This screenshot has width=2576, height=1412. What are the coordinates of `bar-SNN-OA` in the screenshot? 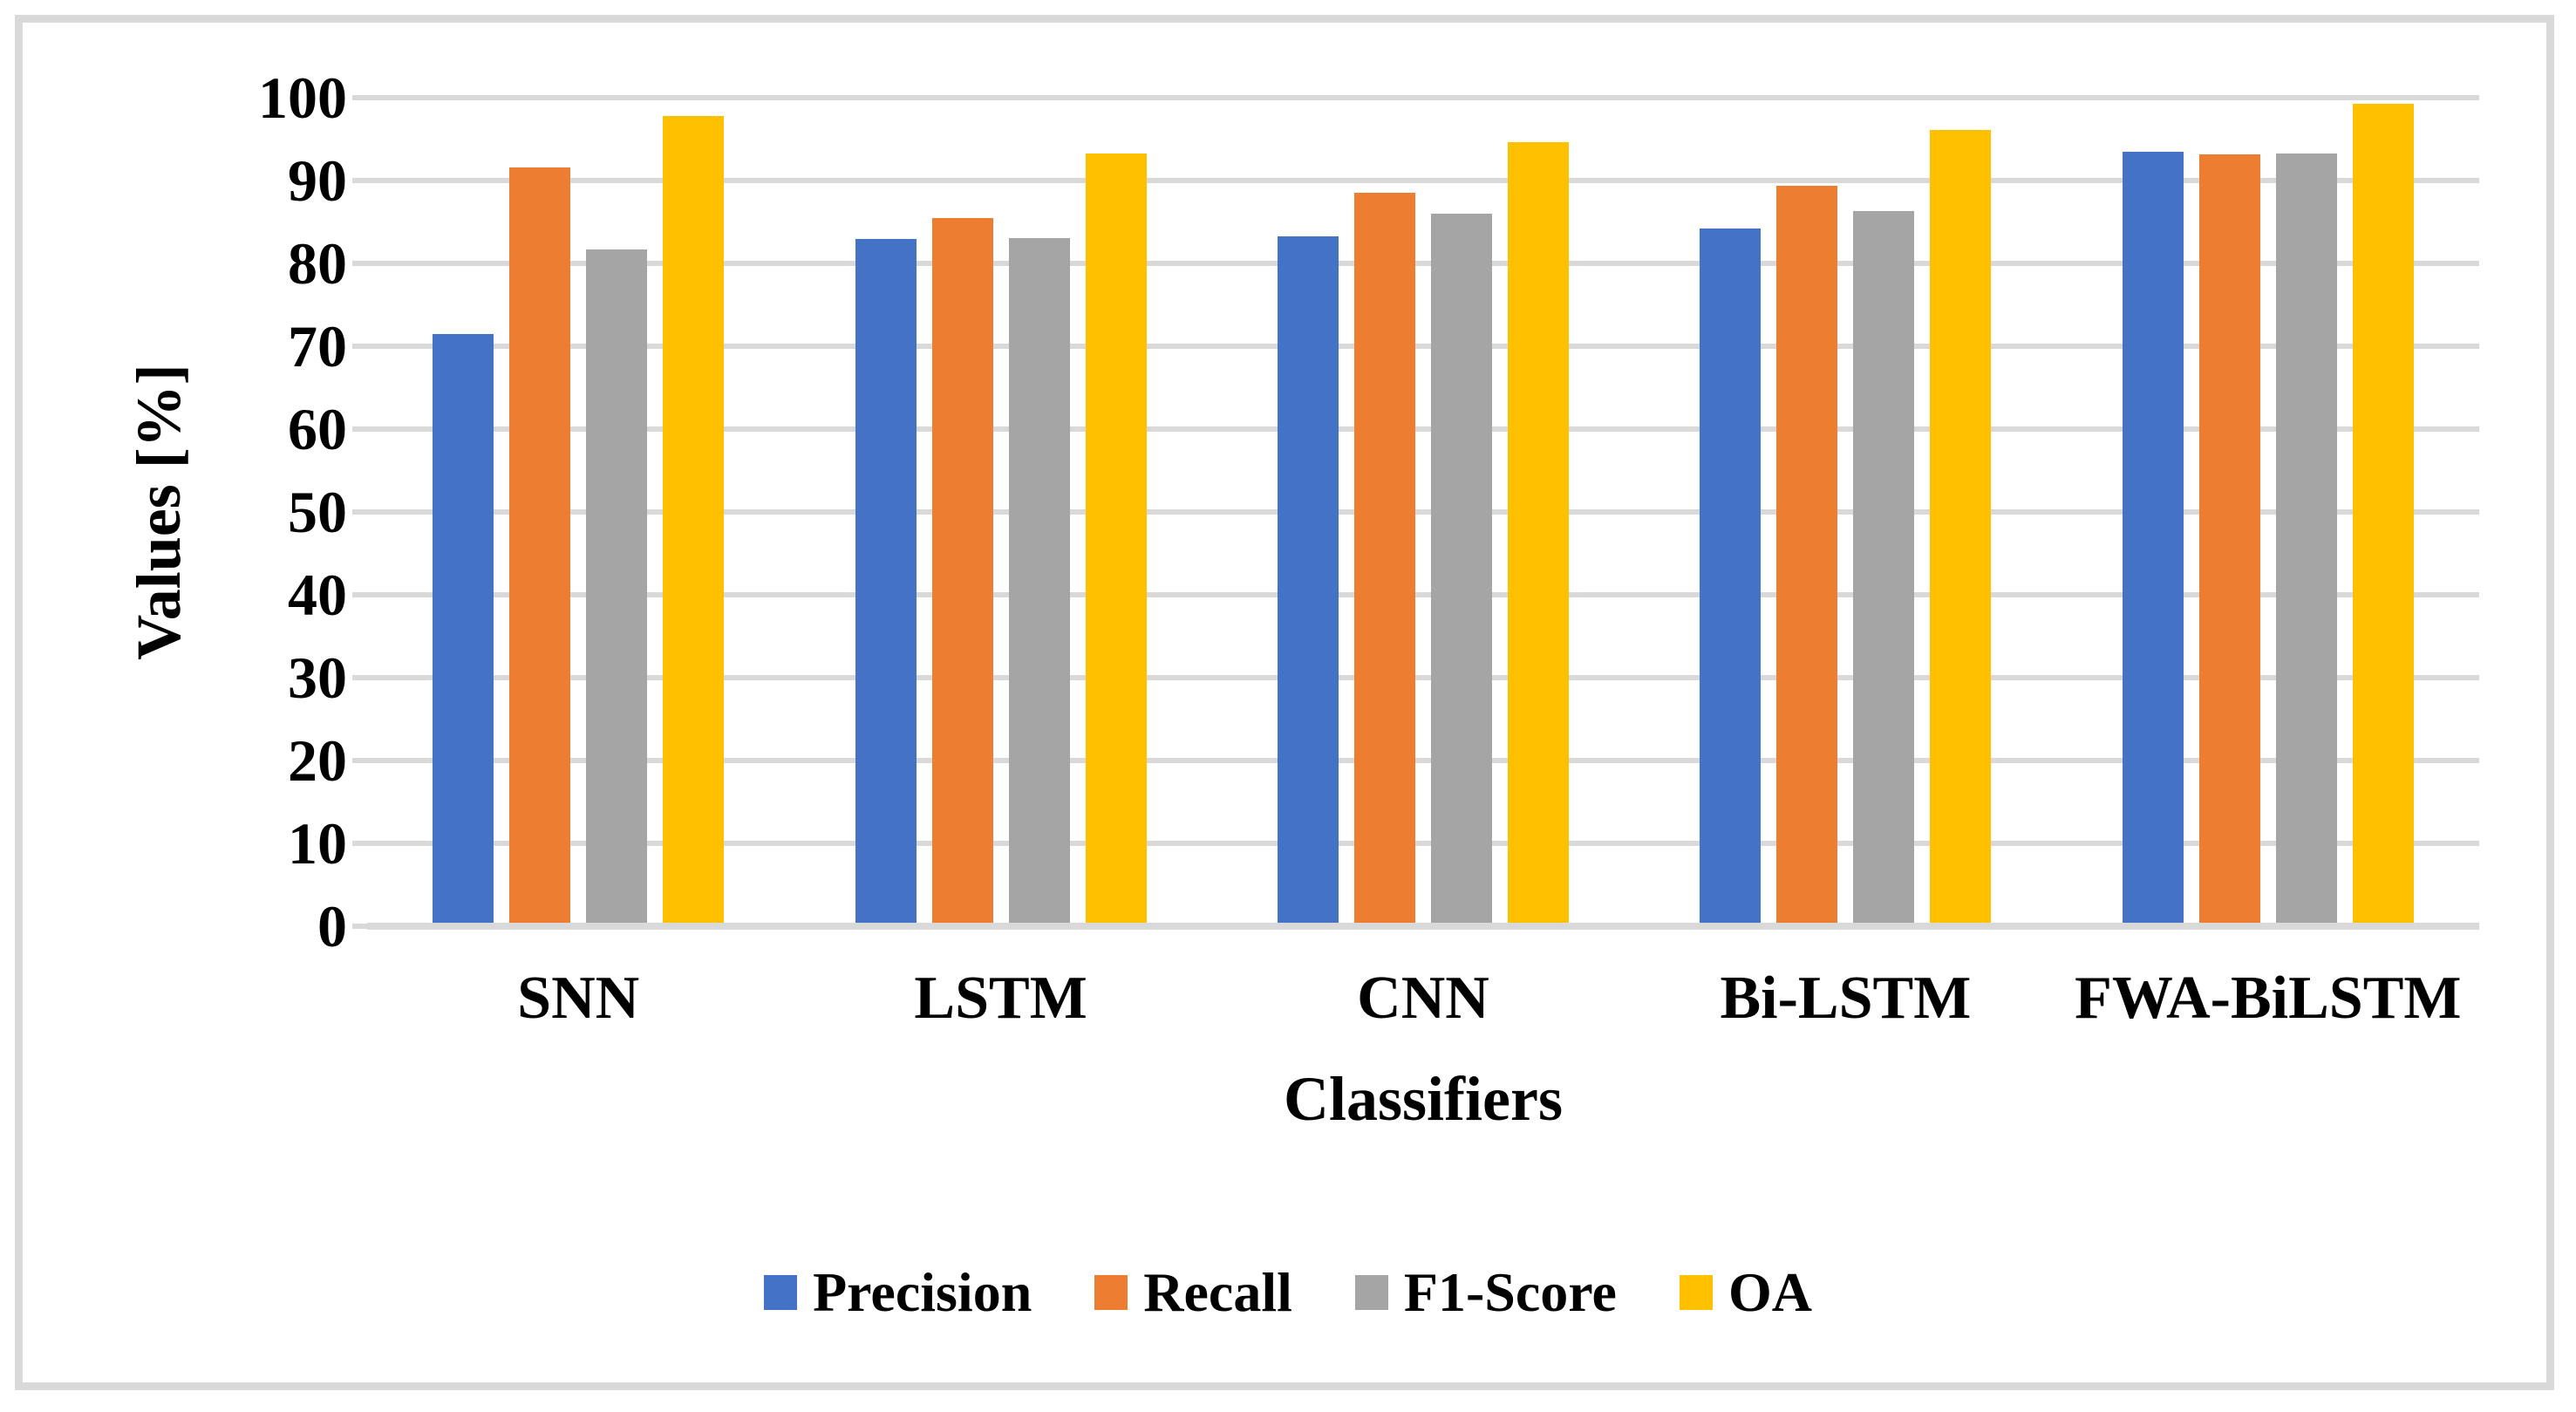 It's located at (694, 520).